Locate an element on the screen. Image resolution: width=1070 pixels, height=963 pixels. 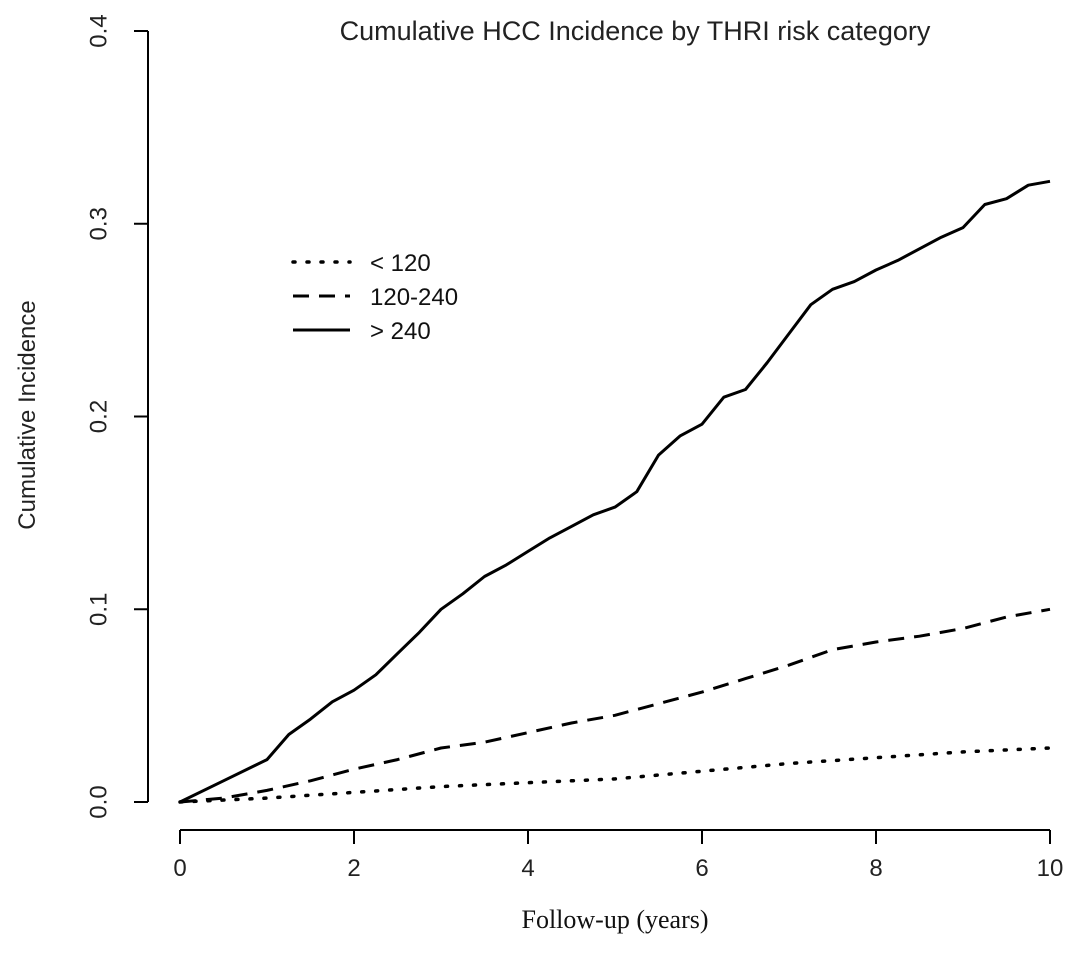
x-tick-label: 0 is located at coordinates (179, 868).